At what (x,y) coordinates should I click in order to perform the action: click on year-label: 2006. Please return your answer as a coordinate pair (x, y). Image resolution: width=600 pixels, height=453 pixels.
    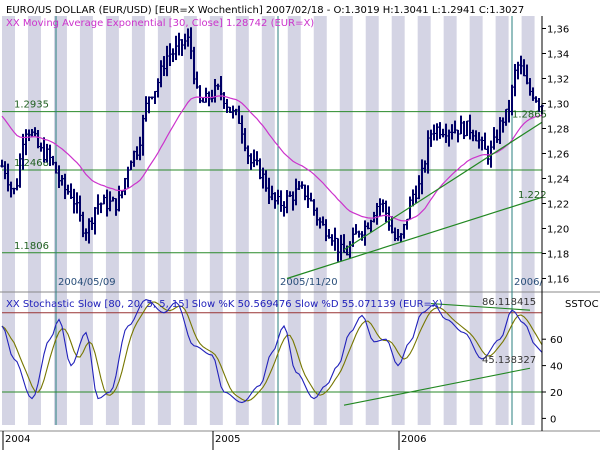
    Looking at the image, I should click on (413, 439).